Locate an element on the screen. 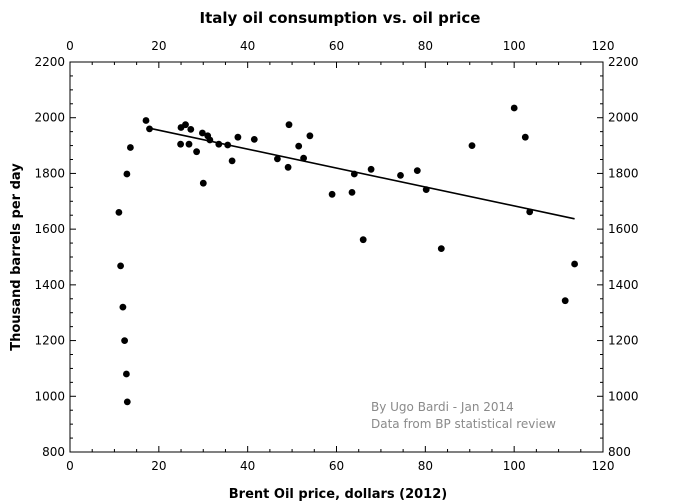 The image size is (674, 503). y-tick-label-left: 1600 is located at coordinates (49, 229).